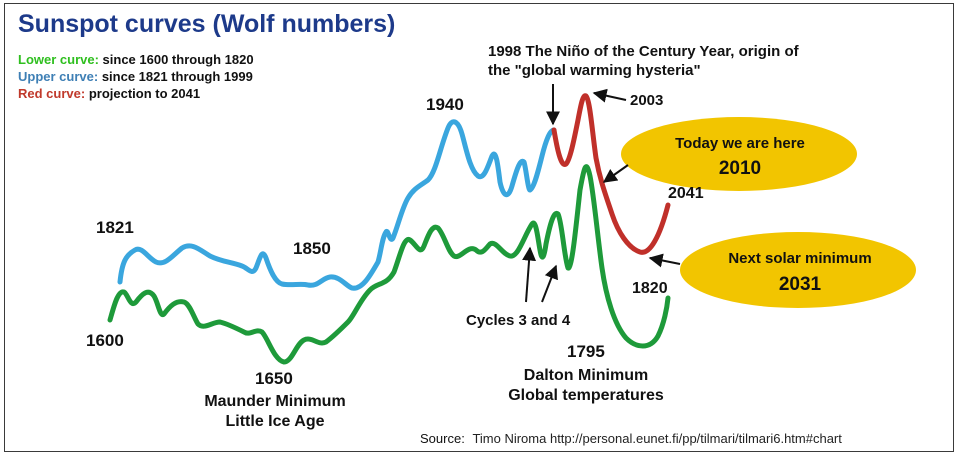  I want to click on dalton-label-2: Global temperatures, so click(586, 395).